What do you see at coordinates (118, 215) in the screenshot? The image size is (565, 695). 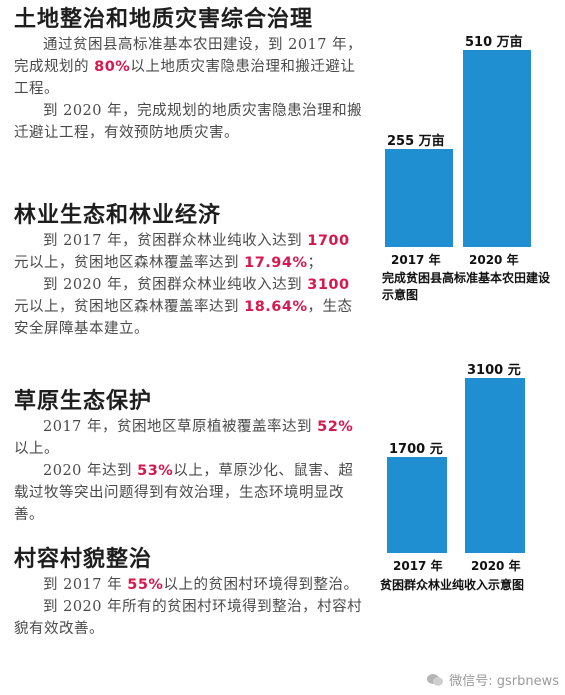 I see `section-title: 林业生态和林业经济` at bounding box center [118, 215].